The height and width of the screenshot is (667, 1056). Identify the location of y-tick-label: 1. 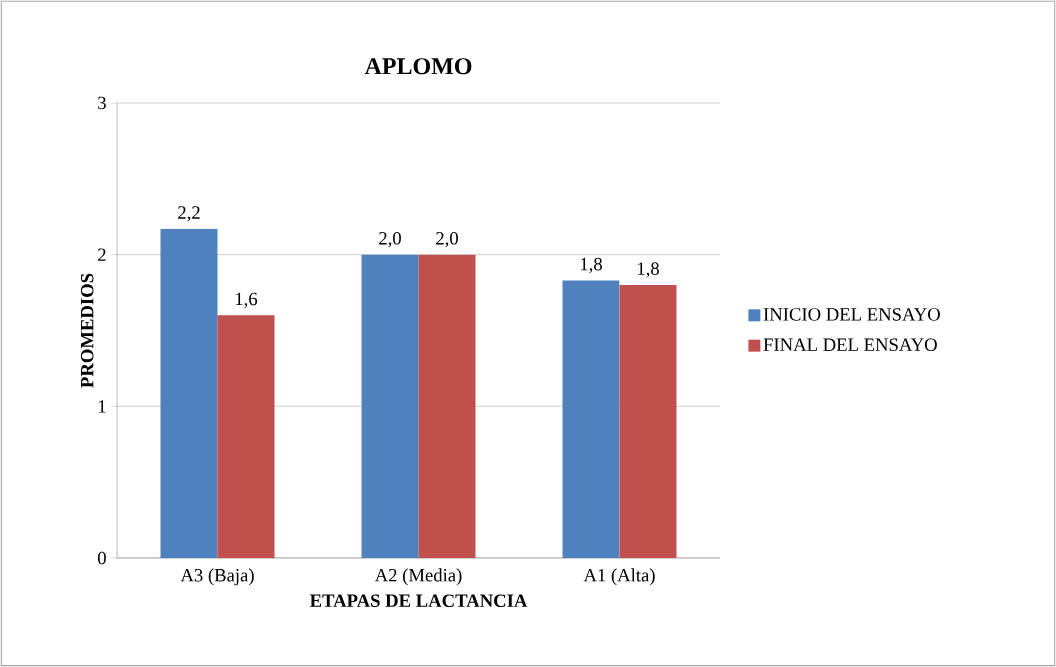
(102, 406).